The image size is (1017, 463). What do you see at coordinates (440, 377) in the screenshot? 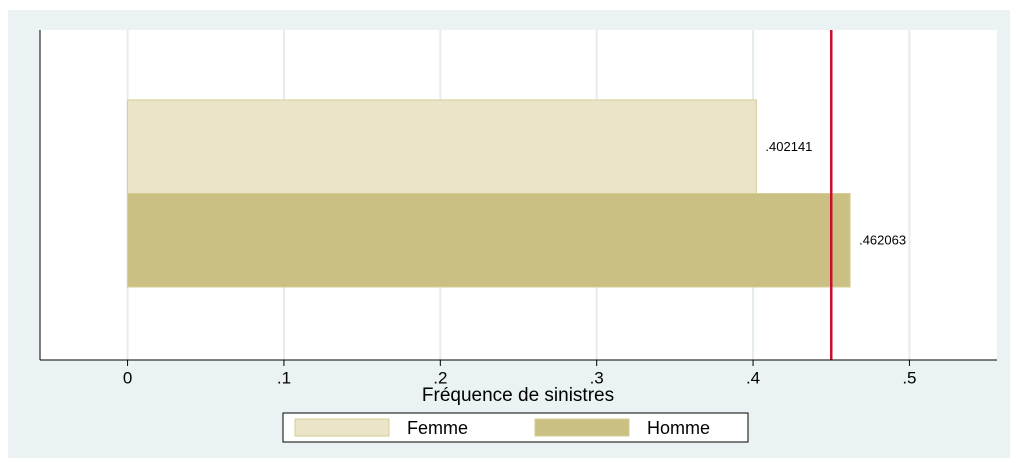
I see `x-tick-label: .2` at bounding box center [440, 377].